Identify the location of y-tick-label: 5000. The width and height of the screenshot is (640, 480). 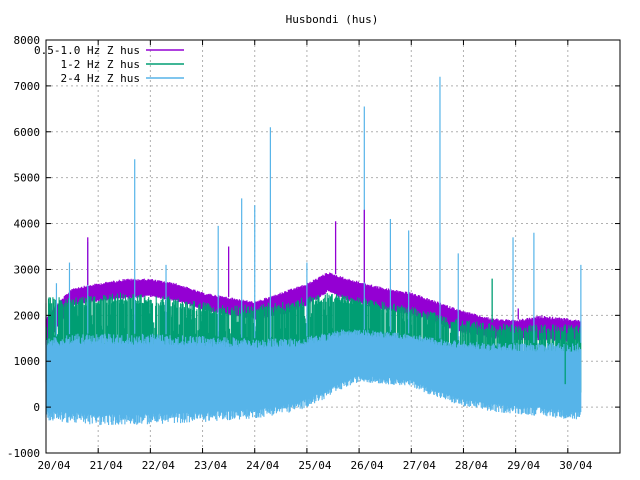
(27, 178).